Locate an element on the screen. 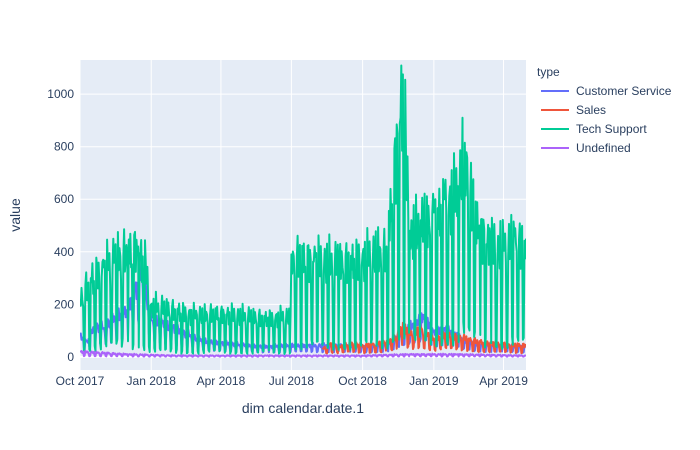 The width and height of the screenshot is (700, 450). x-tick-label: Jul 2018 is located at coordinates (292, 381).